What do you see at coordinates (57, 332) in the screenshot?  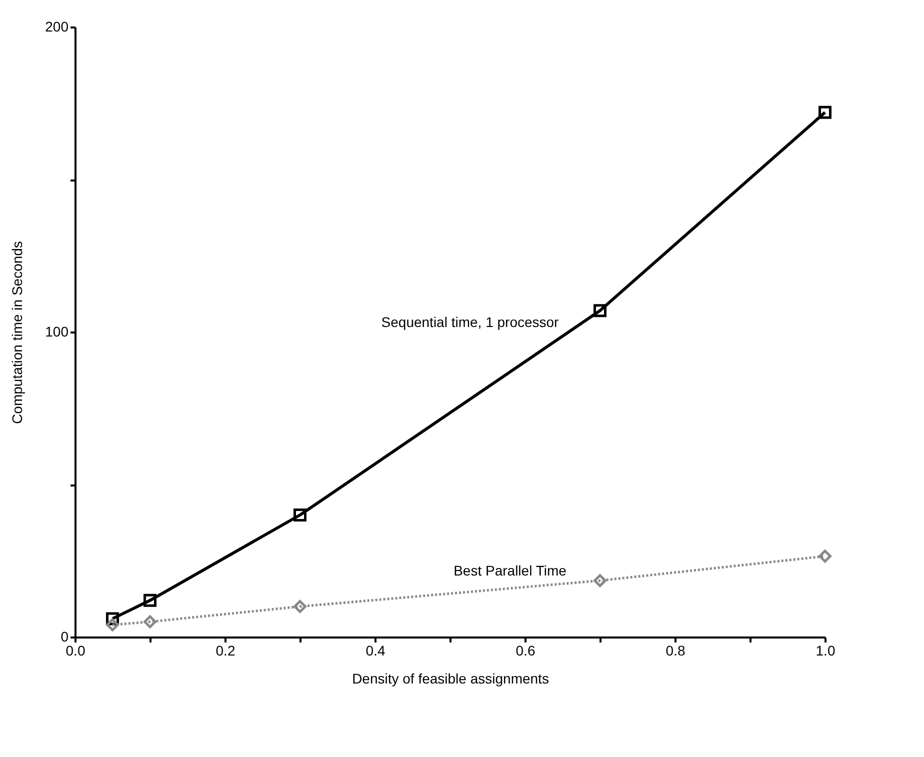 I see `y-tick-label: 100` at bounding box center [57, 332].